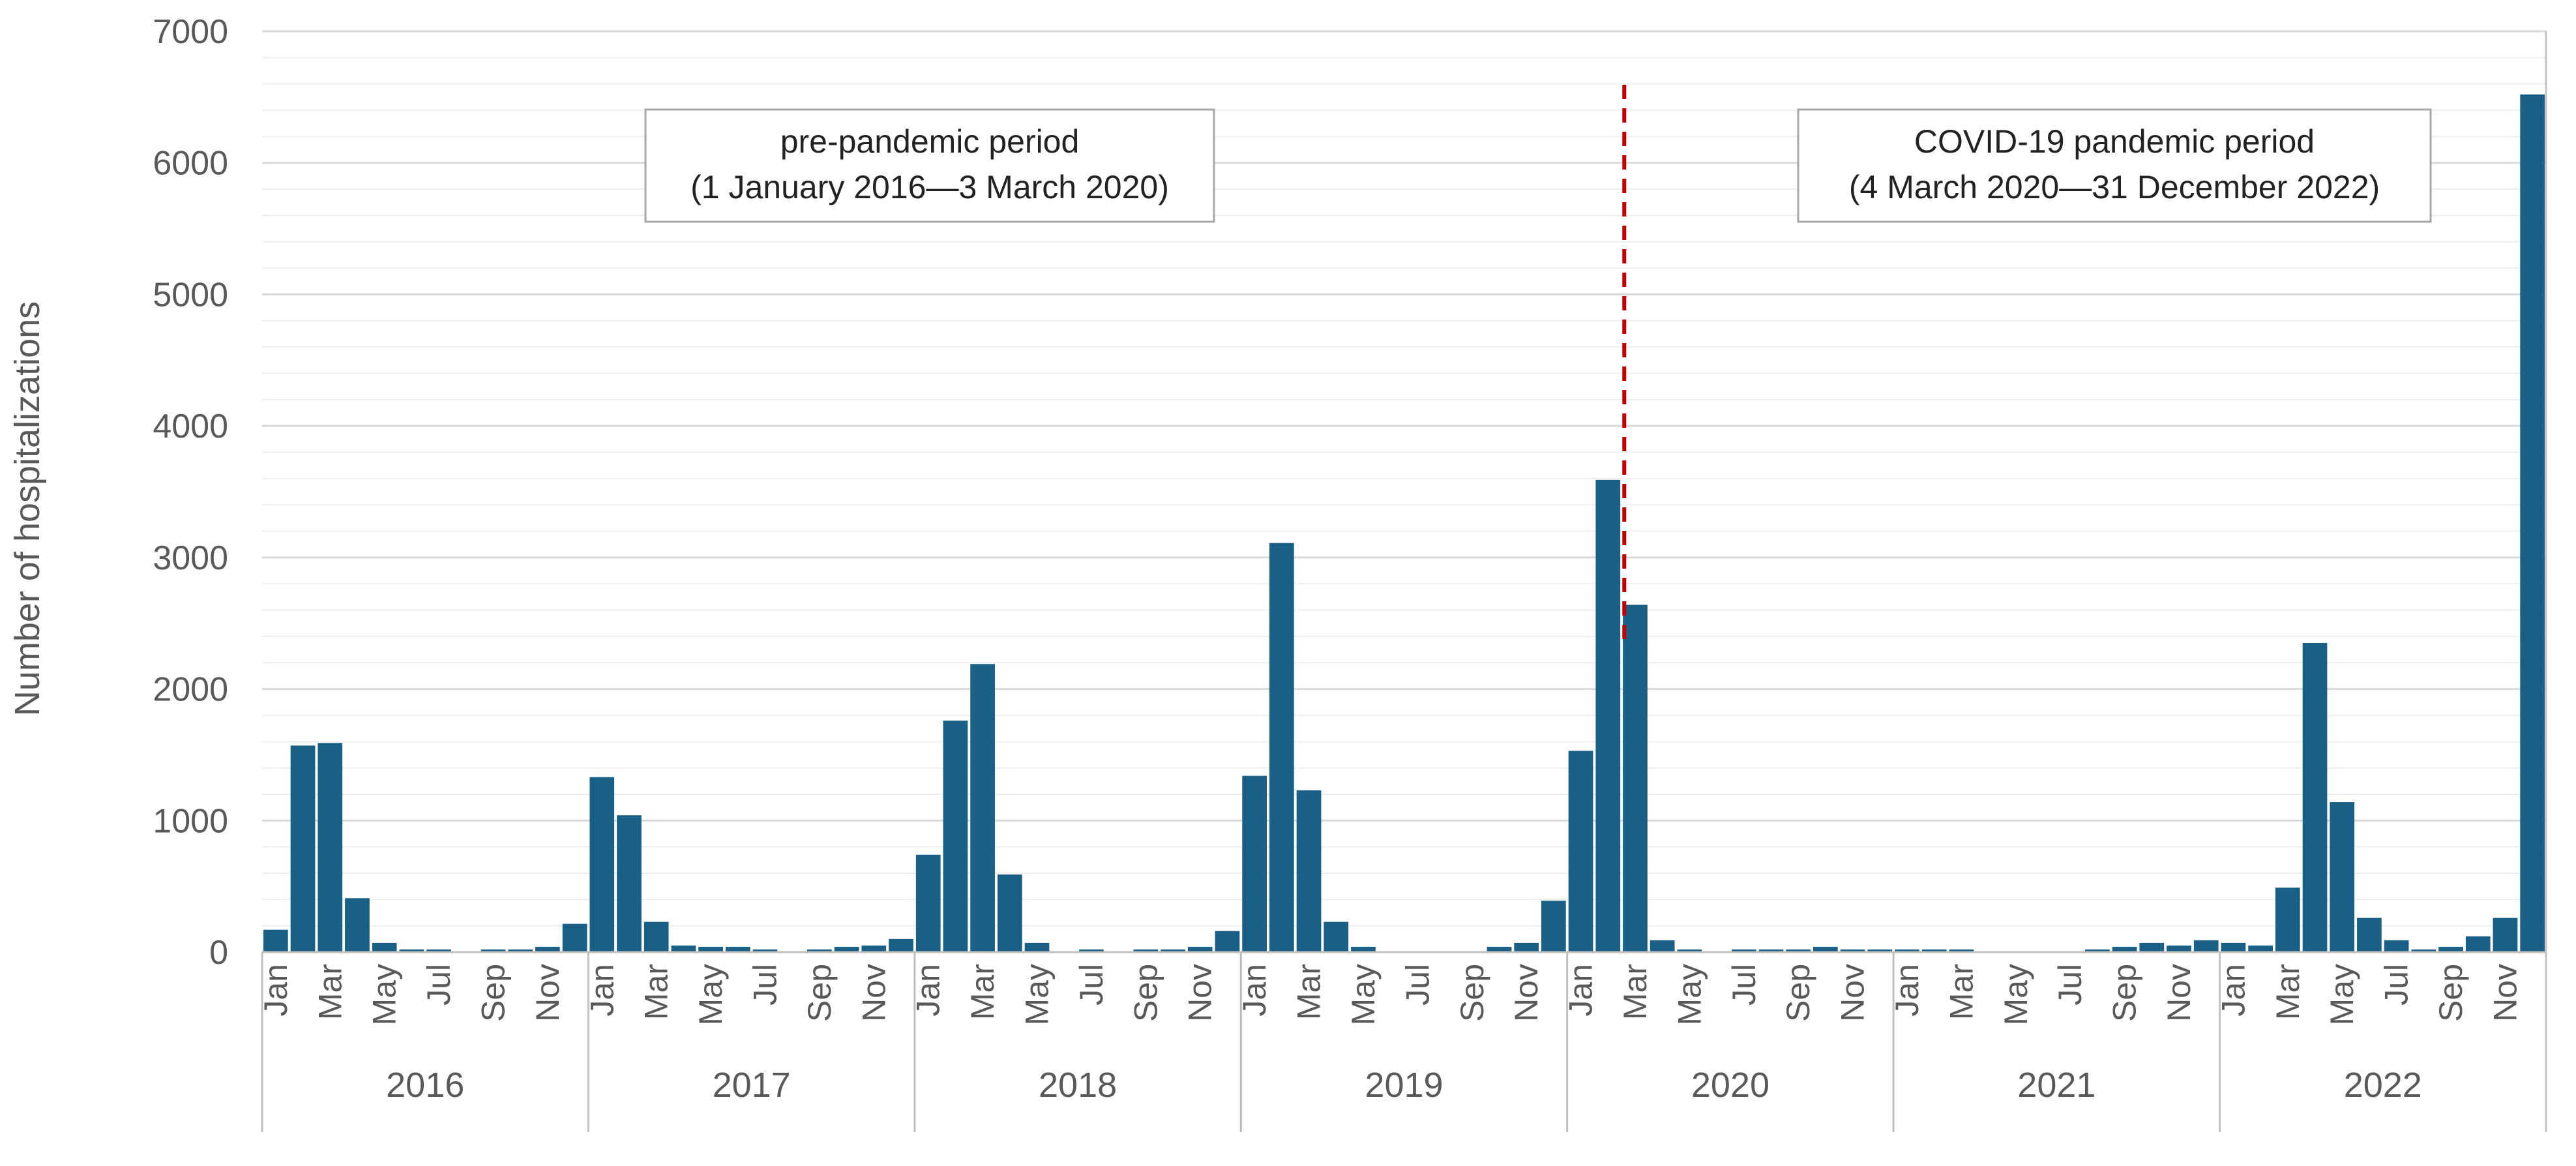 This screenshot has width=2576, height=1166. Describe the element at coordinates (1404, 1085) in the screenshot. I see `year-label: 2019` at that location.